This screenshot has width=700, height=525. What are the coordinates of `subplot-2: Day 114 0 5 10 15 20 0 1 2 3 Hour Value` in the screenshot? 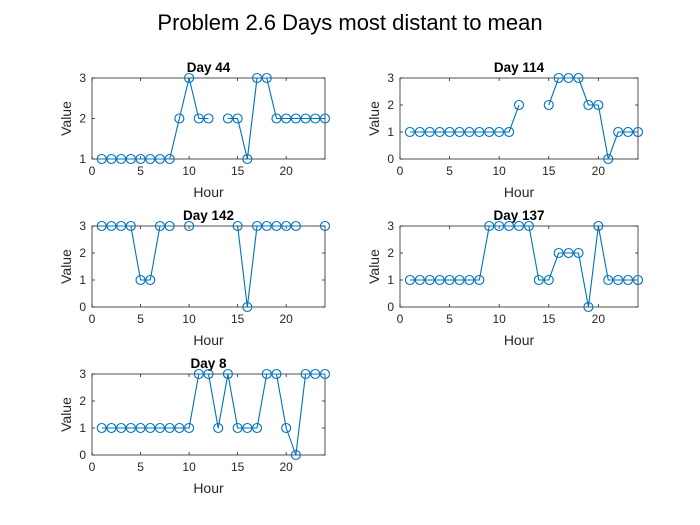 It's located at (505, 130).